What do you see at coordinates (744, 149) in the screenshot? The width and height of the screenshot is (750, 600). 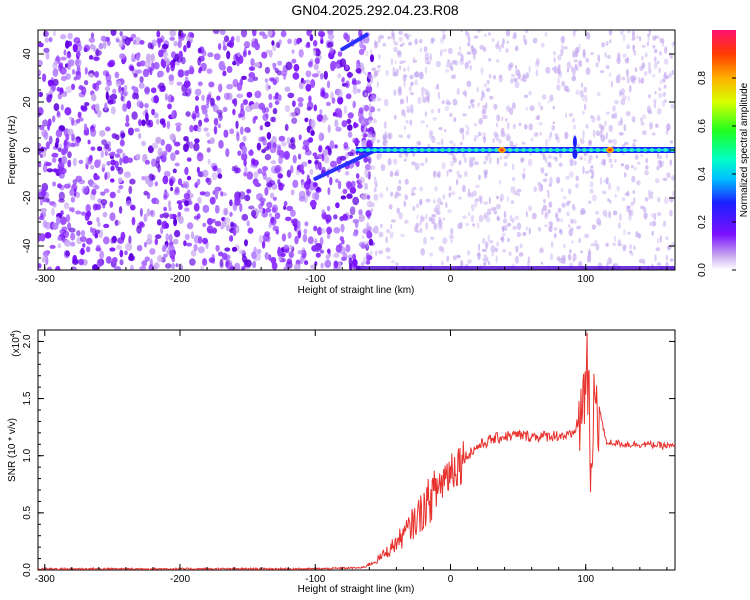 I see `colorbar-label: Normalized spectral amplitude` at bounding box center [744, 149].